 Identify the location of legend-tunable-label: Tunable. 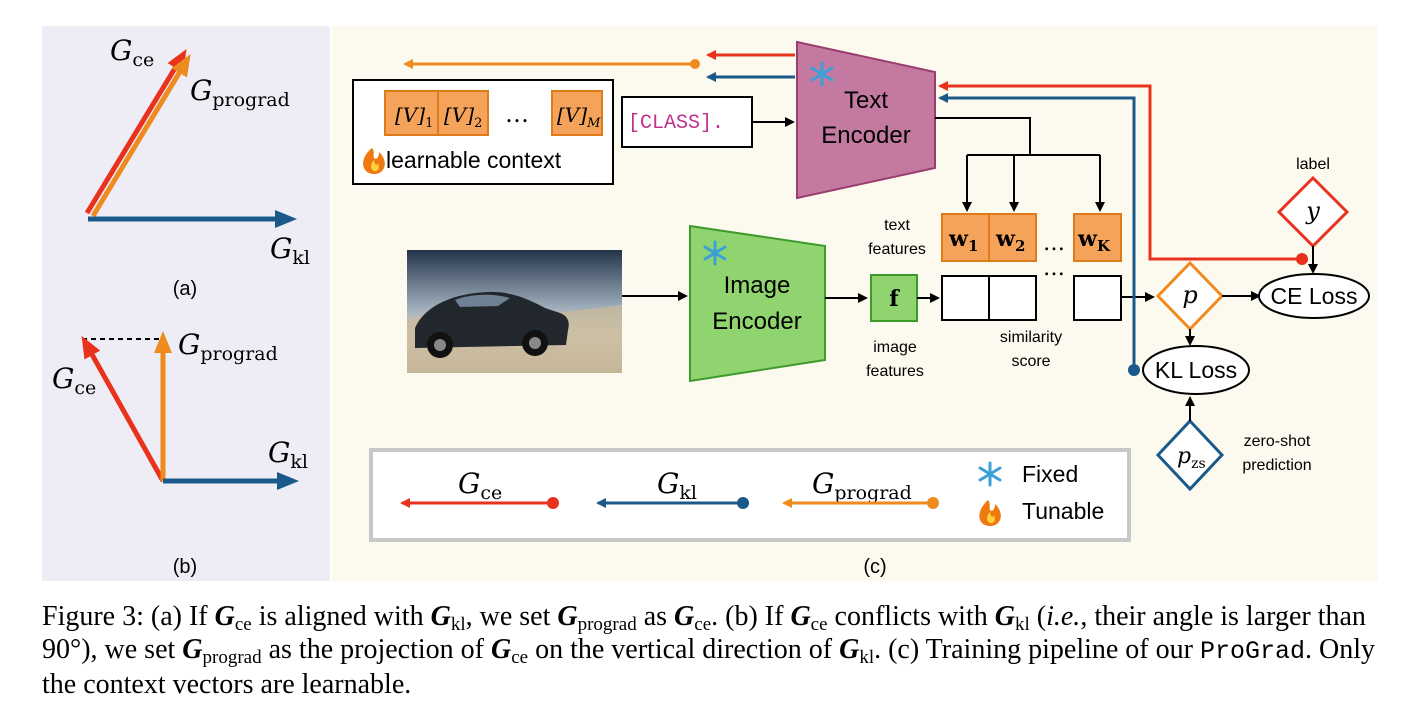
(1063, 511).